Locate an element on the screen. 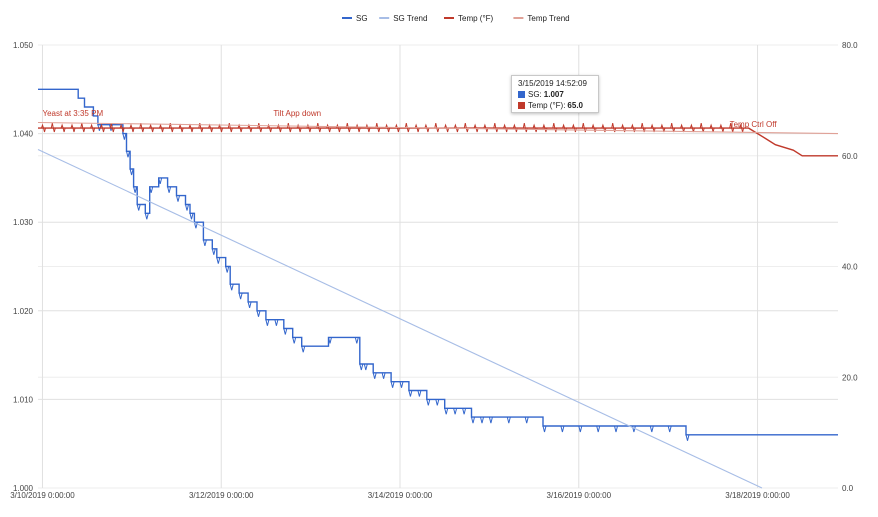 Image resolution: width=878 pixels, height=517 pixels. tooltip-row-sg: SG: 1.007 is located at coordinates (555, 94).